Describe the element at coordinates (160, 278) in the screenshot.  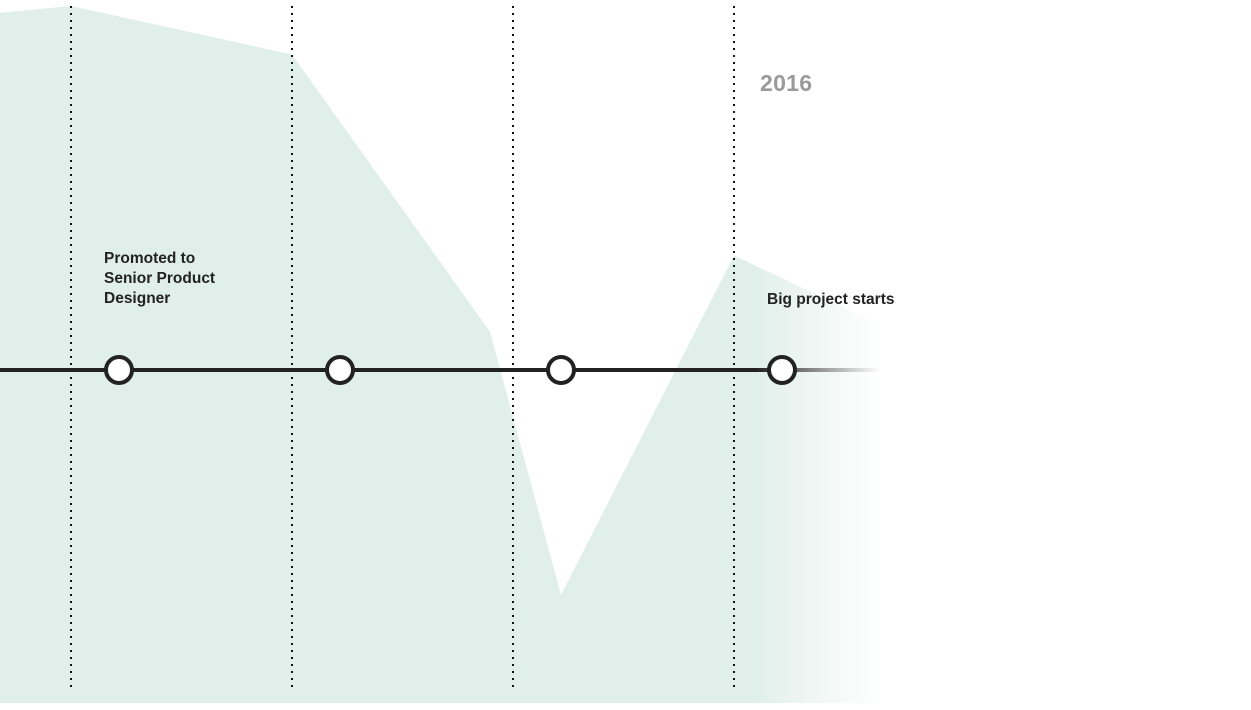
I see `event-label-promotion: Promoted to Senior Product Designer` at that location.